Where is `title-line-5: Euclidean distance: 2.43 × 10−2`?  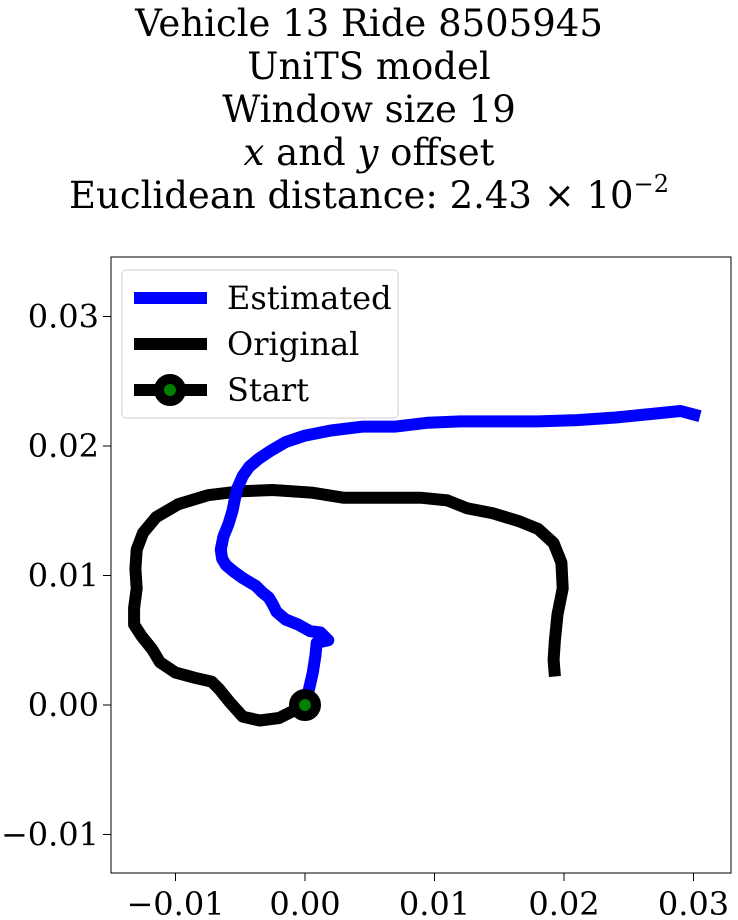 title-line-5: Euclidean distance: 2.43 × 10−2 is located at coordinates (369, 194).